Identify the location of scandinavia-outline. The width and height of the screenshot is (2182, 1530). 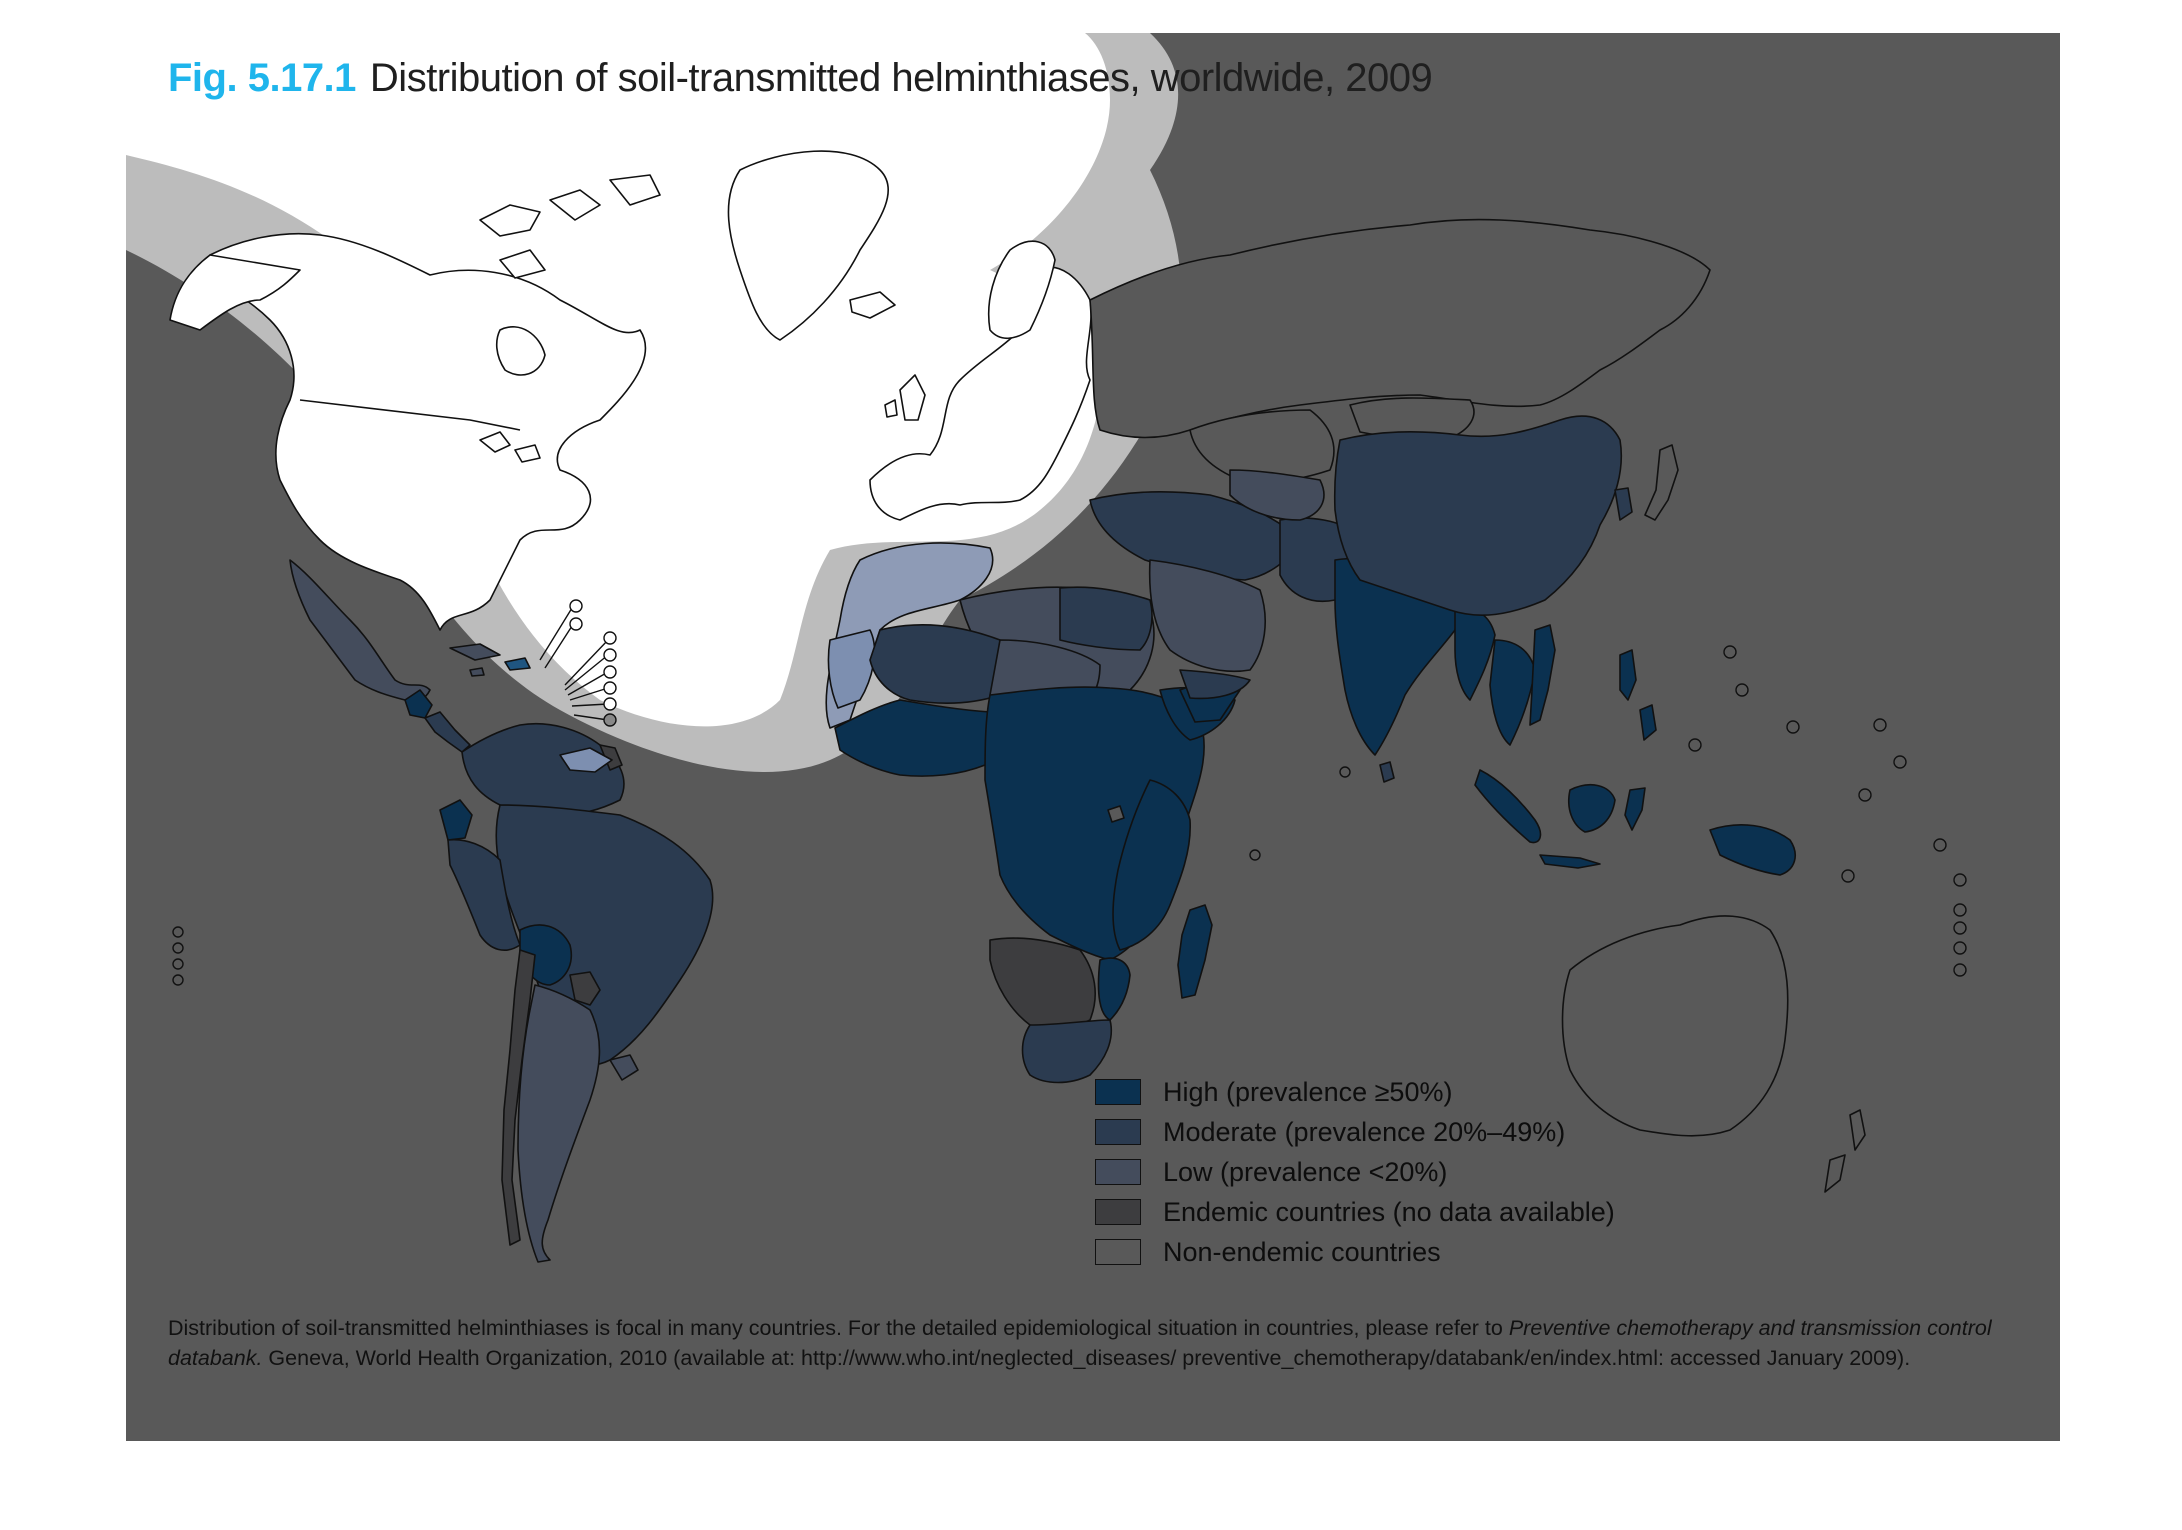
(1021, 290).